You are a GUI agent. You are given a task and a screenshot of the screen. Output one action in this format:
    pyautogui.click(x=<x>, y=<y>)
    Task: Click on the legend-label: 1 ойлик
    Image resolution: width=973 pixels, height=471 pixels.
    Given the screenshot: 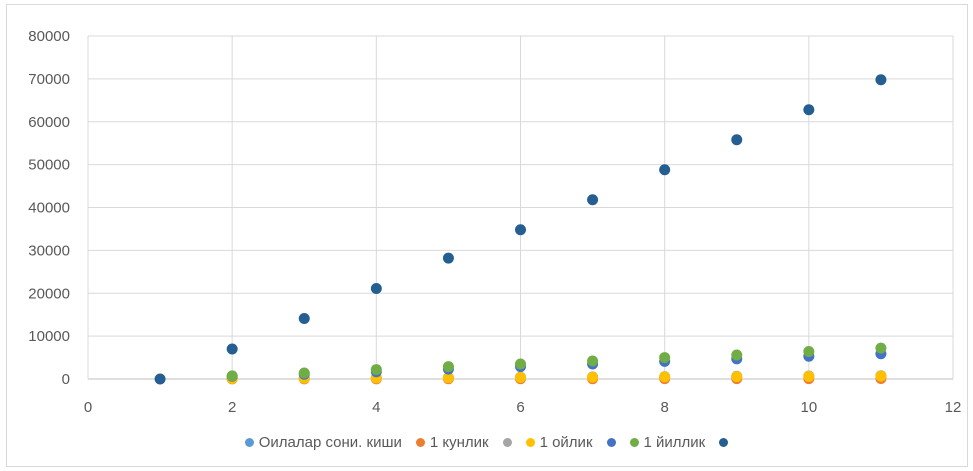 What is the action you would take?
    pyautogui.click(x=566, y=442)
    